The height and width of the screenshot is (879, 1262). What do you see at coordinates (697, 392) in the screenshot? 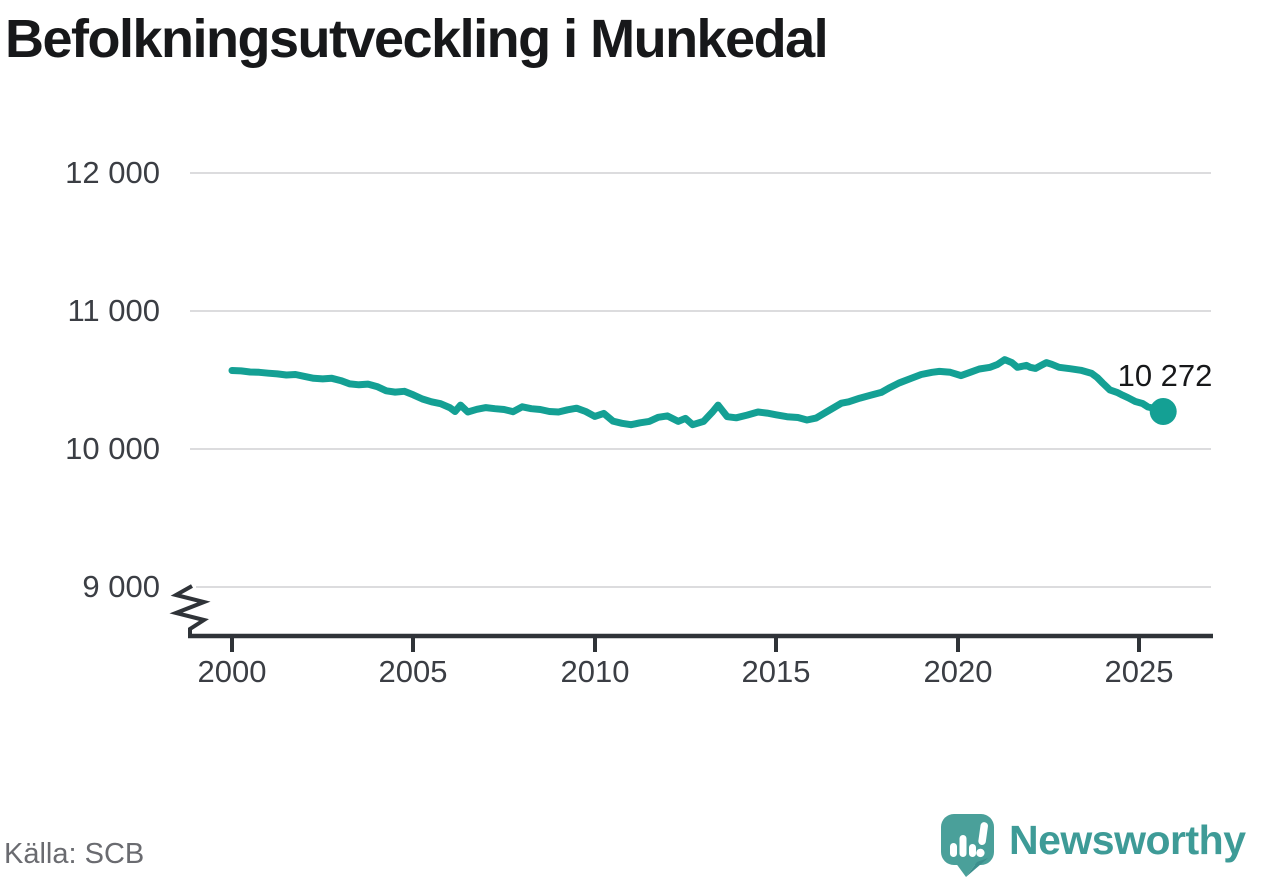
I see `population-line` at bounding box center [697, 392].